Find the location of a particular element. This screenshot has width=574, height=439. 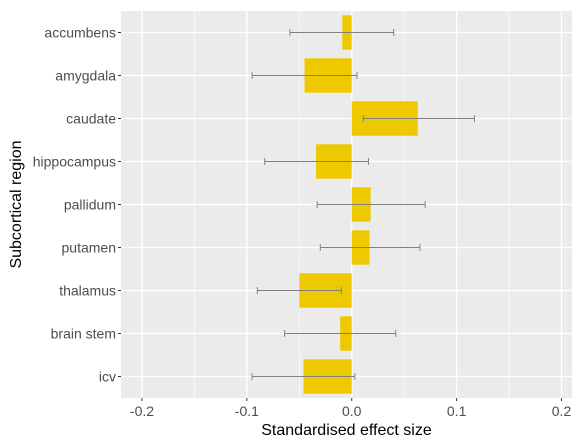

y-tick-label: accumbens is located at coordinates (80, 33).